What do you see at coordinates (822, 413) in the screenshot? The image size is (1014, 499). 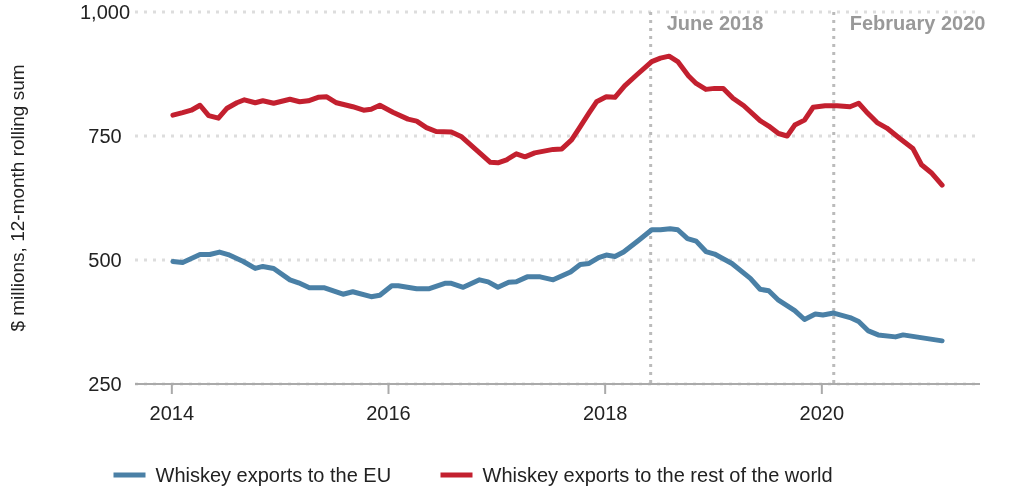 I see `x-tick-label: 2020` at bounding box center [822, 413].